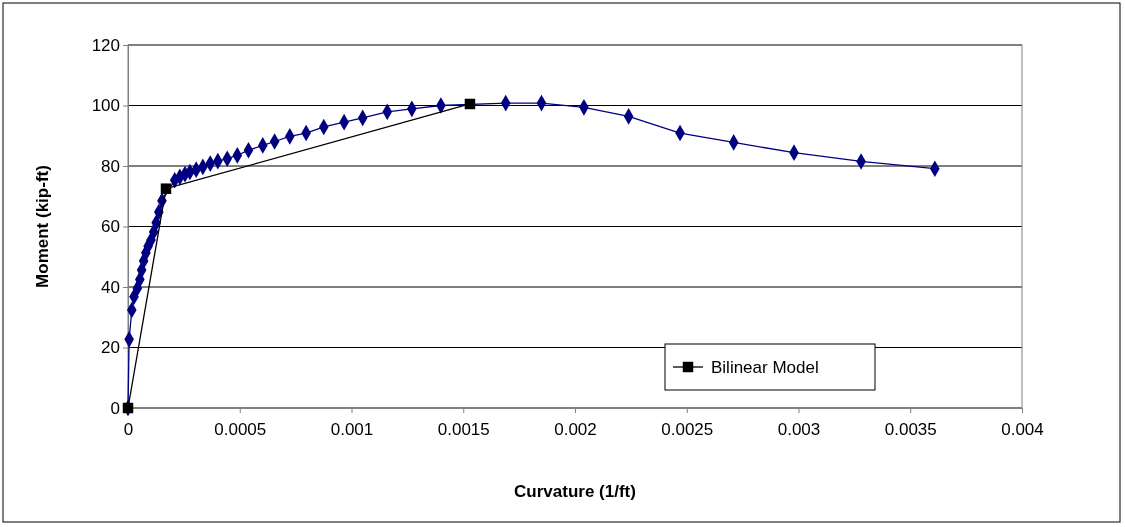 This screenshot has width=1125, height=527. I want to click on x-tick-label: 0.0035, so click(910, 429).